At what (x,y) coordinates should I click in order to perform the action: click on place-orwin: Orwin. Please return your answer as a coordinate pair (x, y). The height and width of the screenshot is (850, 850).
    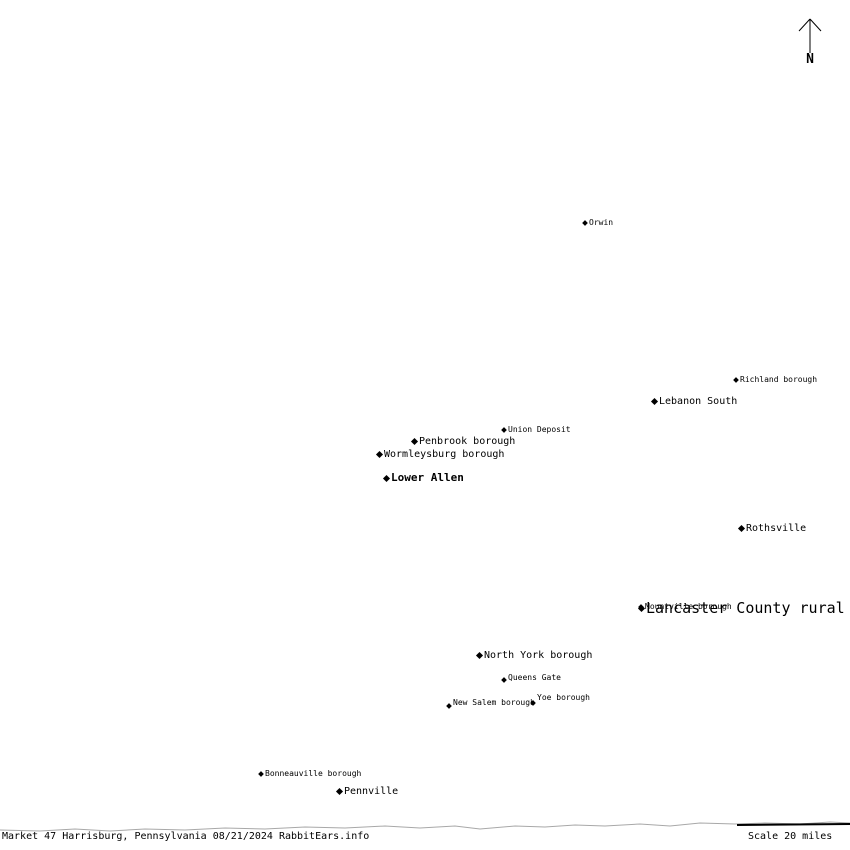
    Looking at the image, I should click on (598, 222).